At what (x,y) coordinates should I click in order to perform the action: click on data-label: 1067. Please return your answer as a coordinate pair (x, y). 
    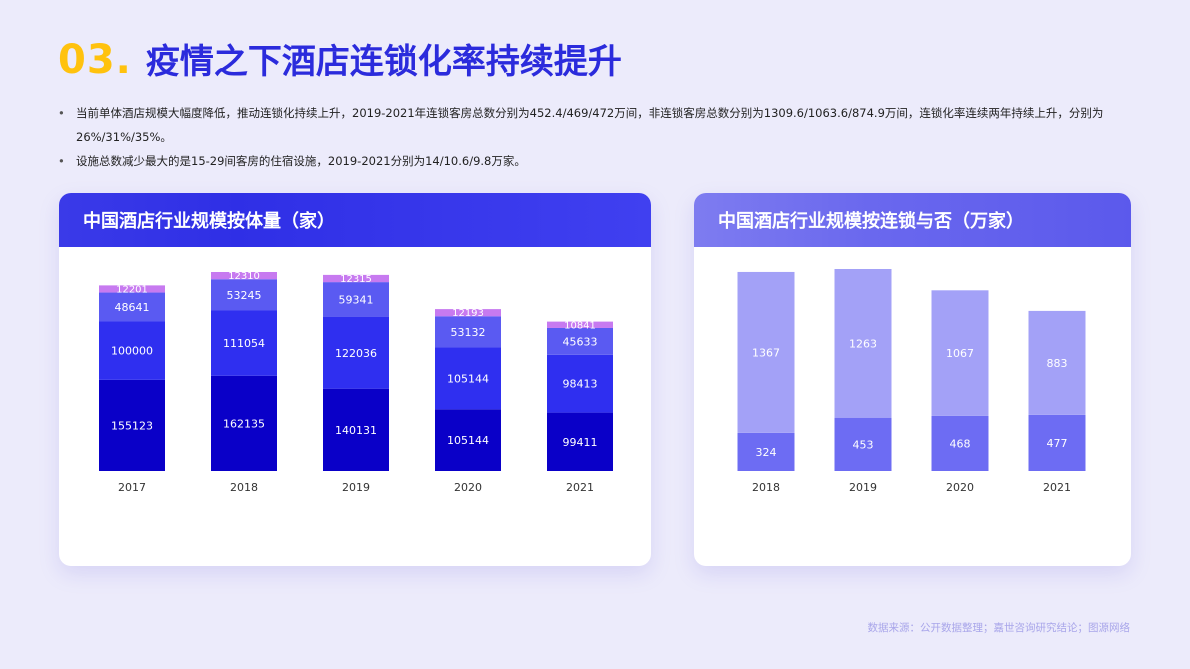
    Looking at the image, I should click on (960, 353).